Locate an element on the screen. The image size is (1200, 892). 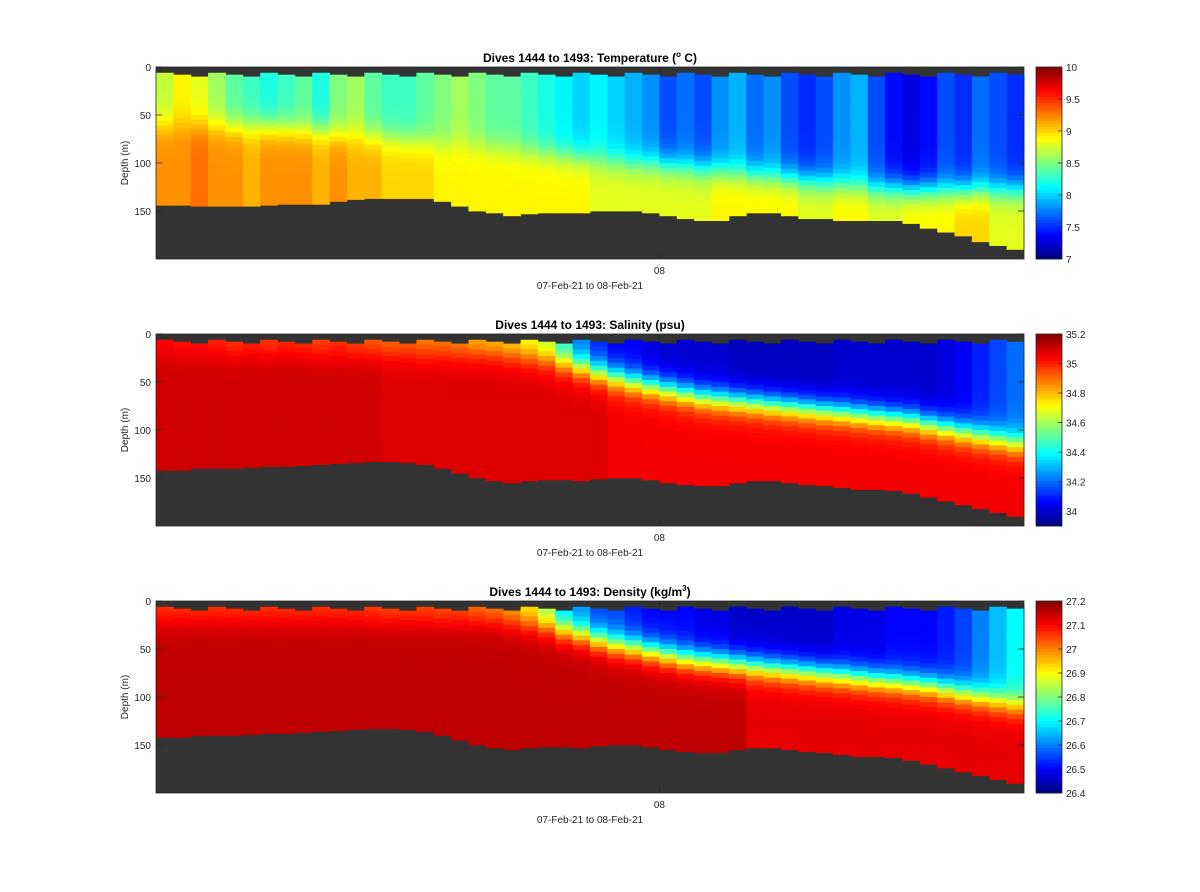
density-colorbar-tick-label: 26.9 is located at coordinates (1076, 674).